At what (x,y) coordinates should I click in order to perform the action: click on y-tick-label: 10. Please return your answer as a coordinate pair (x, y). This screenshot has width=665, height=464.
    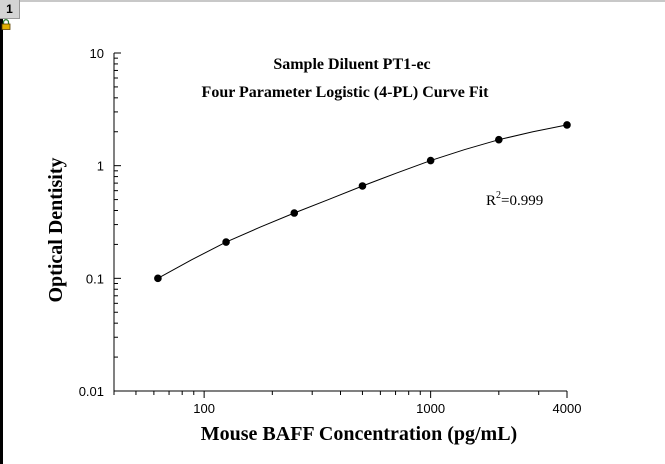
    Looking at the image, I should click on (97, 53).